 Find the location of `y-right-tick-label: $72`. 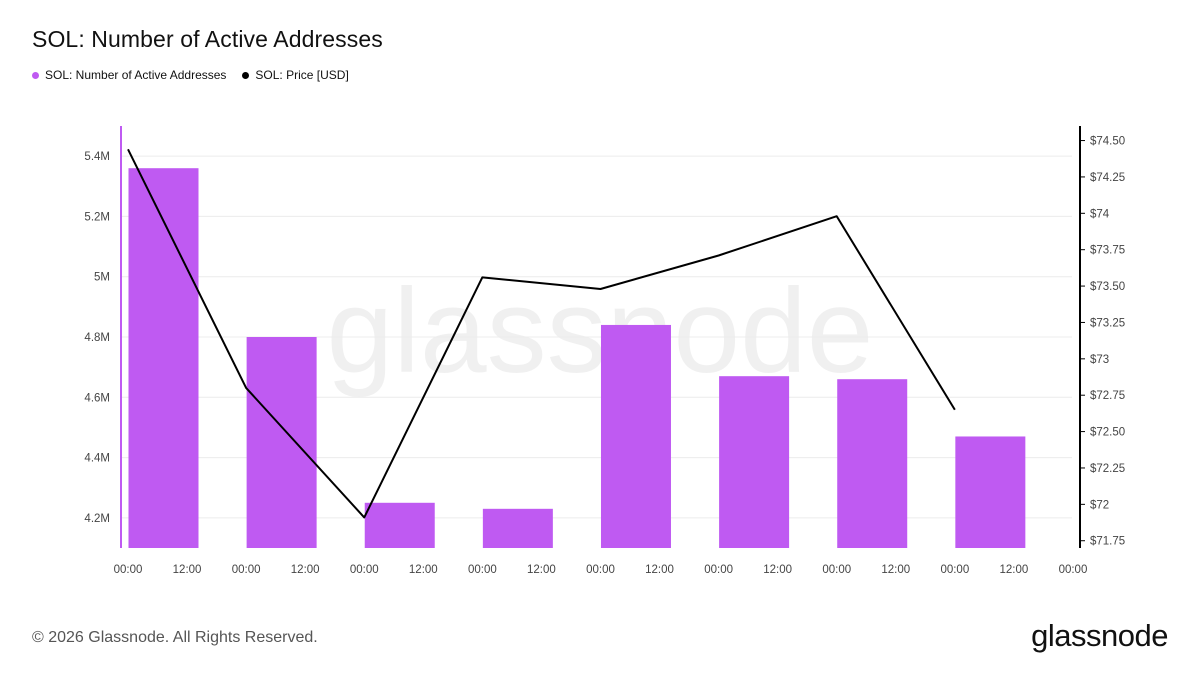

y-right-tick-label: $72 is located at coordinates (1099, 505).